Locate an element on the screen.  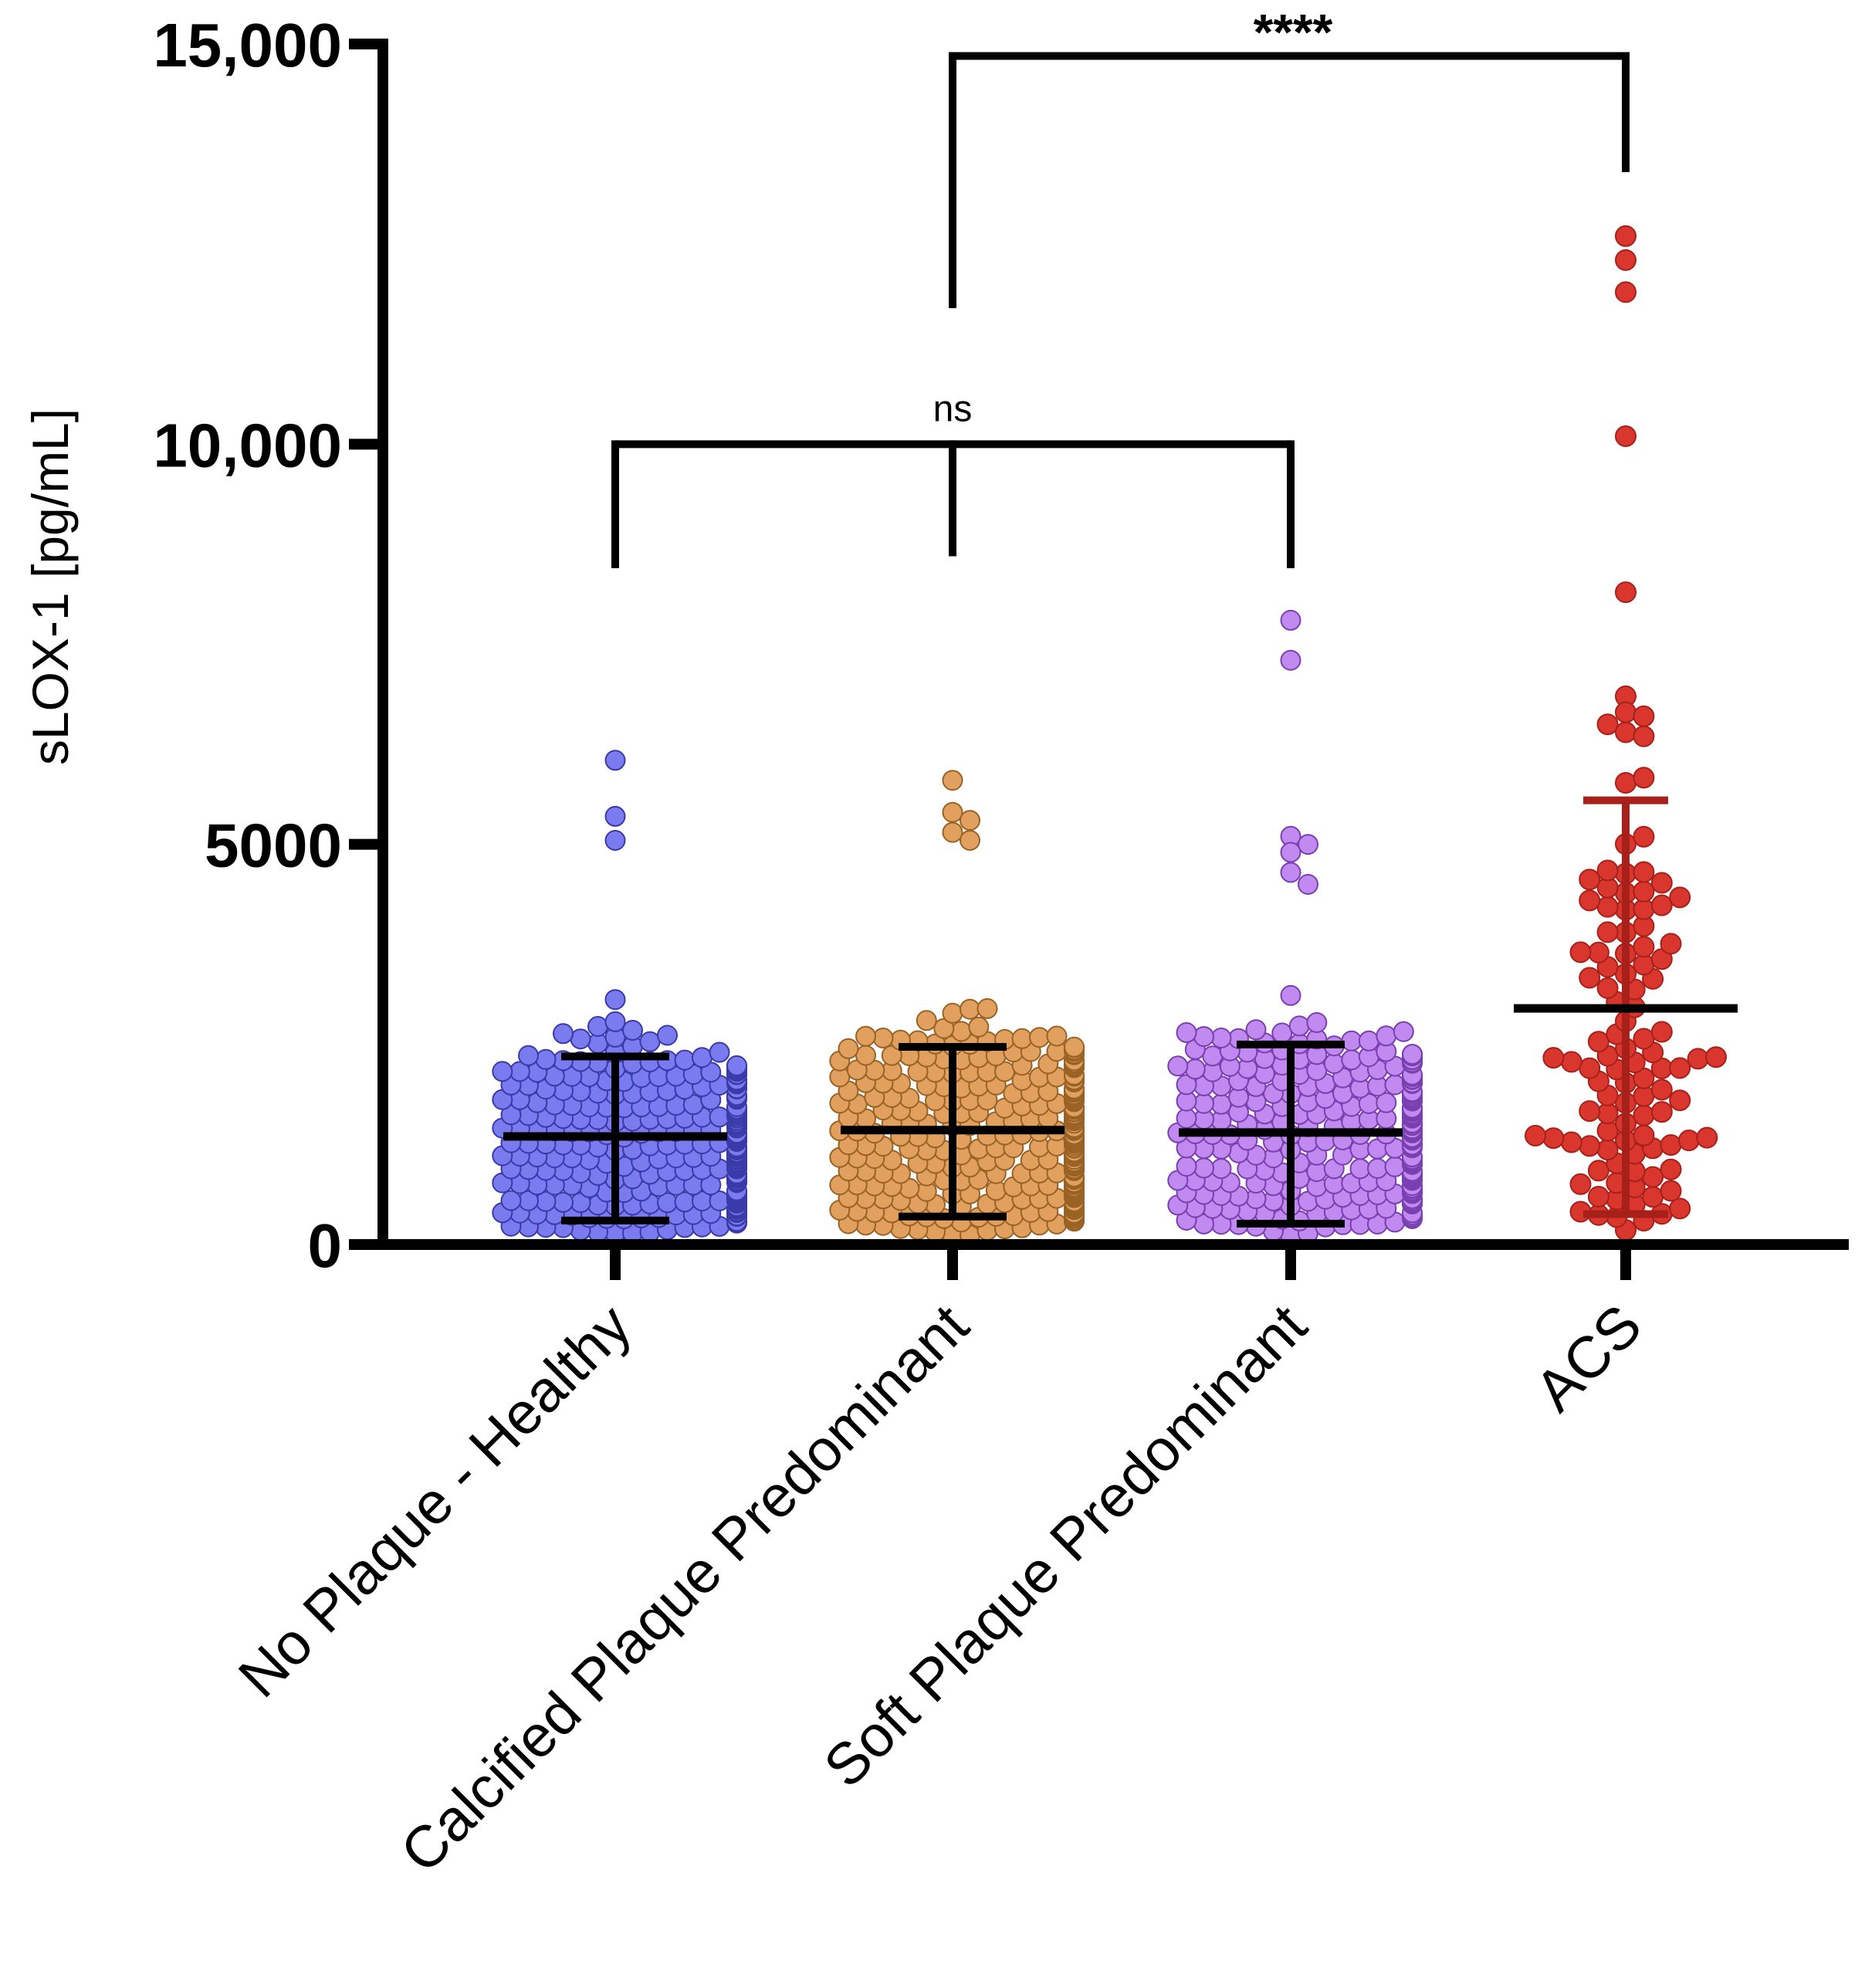
x-tick-label: Calcified Plaque Predominant is located at coordinates (685, 1588).